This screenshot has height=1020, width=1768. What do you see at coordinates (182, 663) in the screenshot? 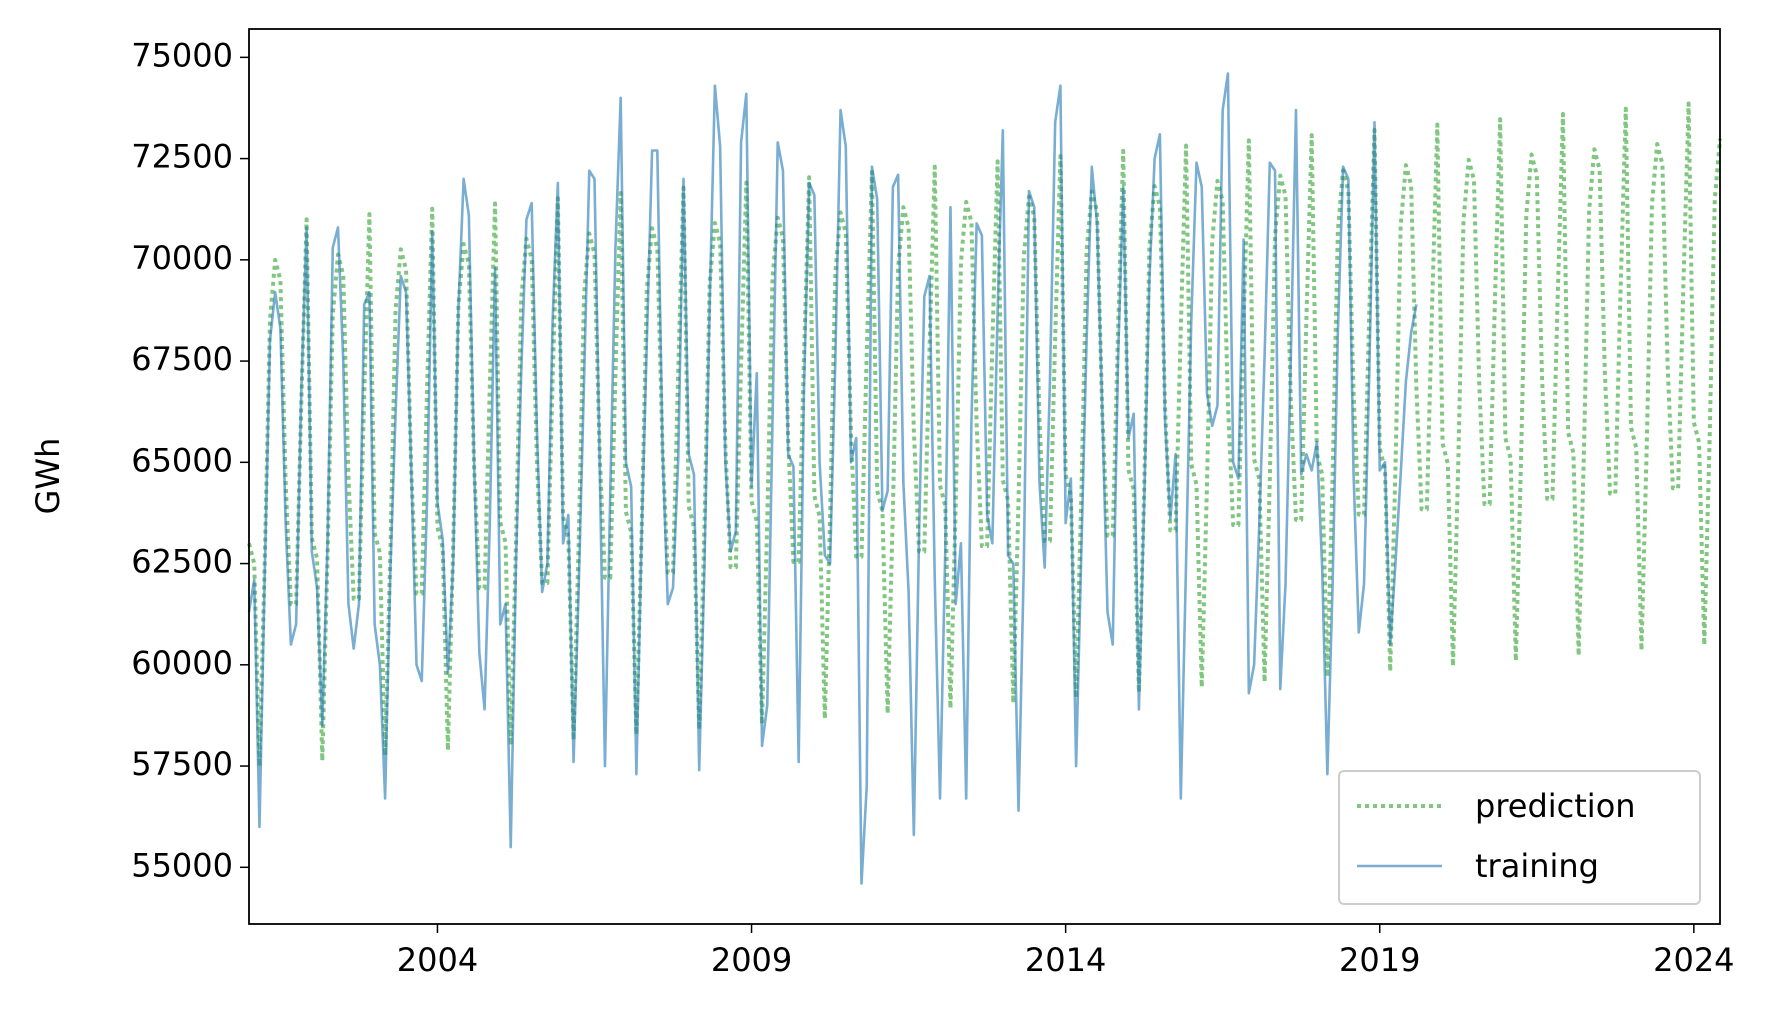
I see `y-tick-label: 60000` at bounding box center [182, 663].